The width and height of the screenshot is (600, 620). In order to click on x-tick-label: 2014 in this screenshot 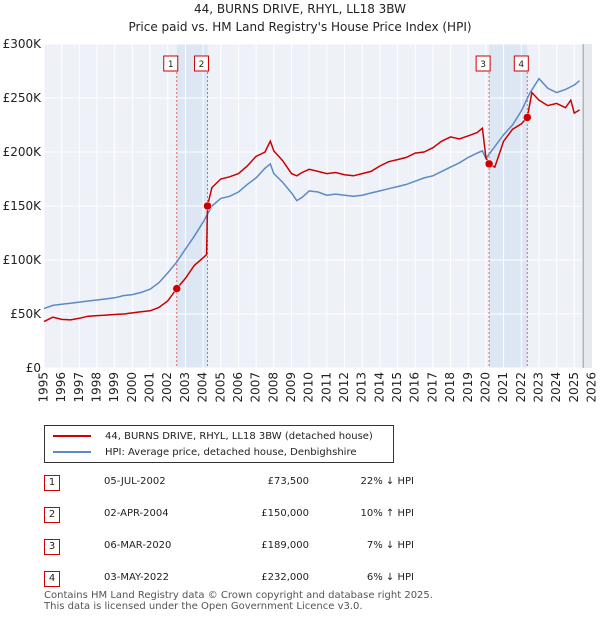, I will do `click(379, 387)`.